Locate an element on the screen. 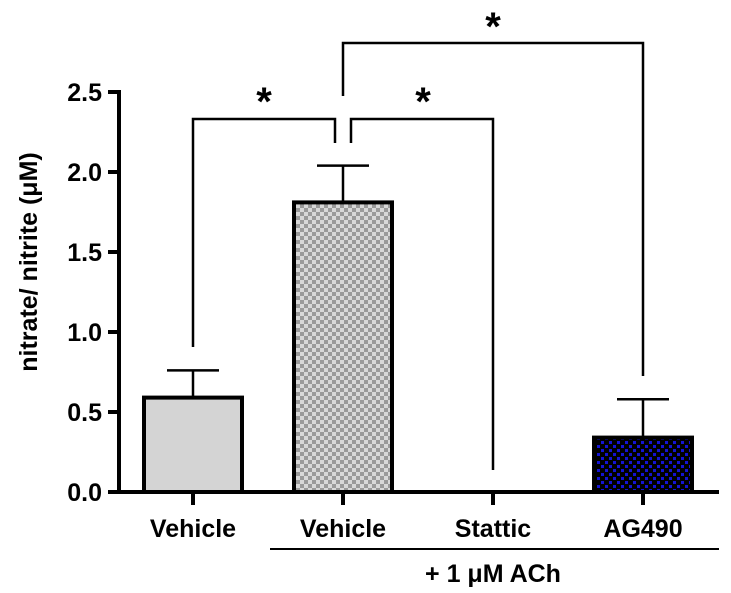 The height and width of the screenshot is (593, 731). y-axis-title: nitrate/ nitrite (μM) is located at coordinates (29, 261).